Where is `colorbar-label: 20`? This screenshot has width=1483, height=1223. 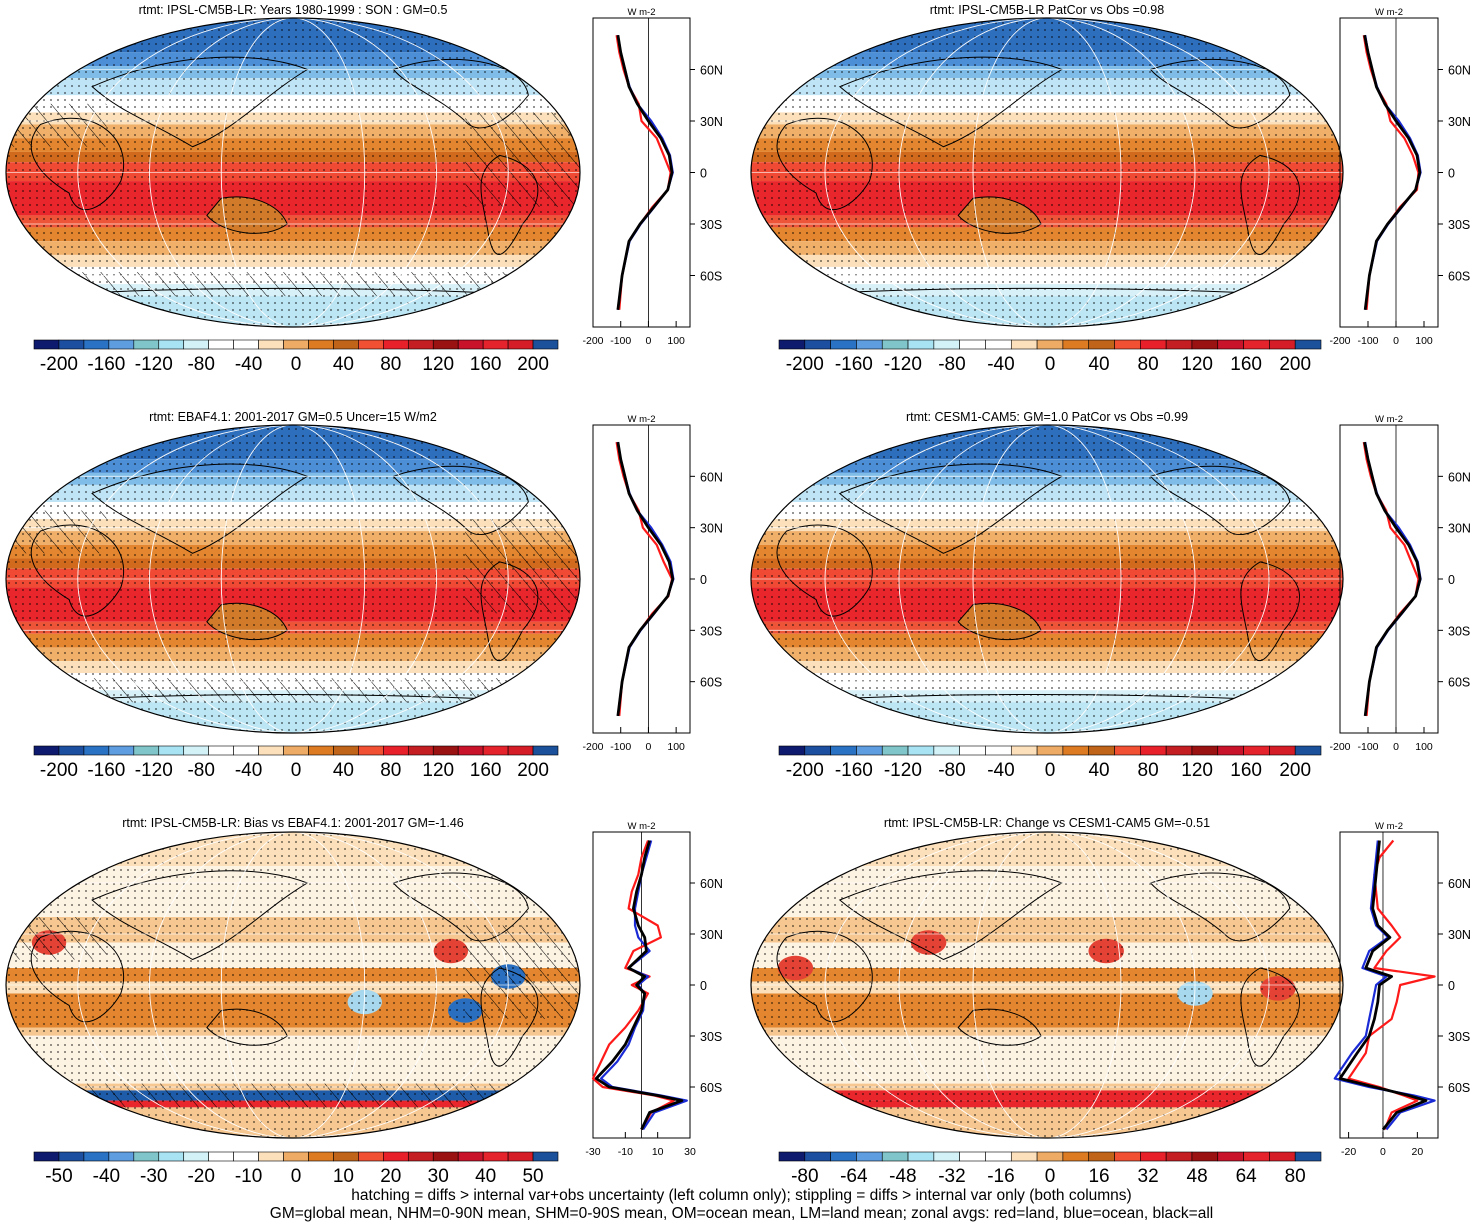 colorbar-label: 20 is located at coordinates (390, 1176).